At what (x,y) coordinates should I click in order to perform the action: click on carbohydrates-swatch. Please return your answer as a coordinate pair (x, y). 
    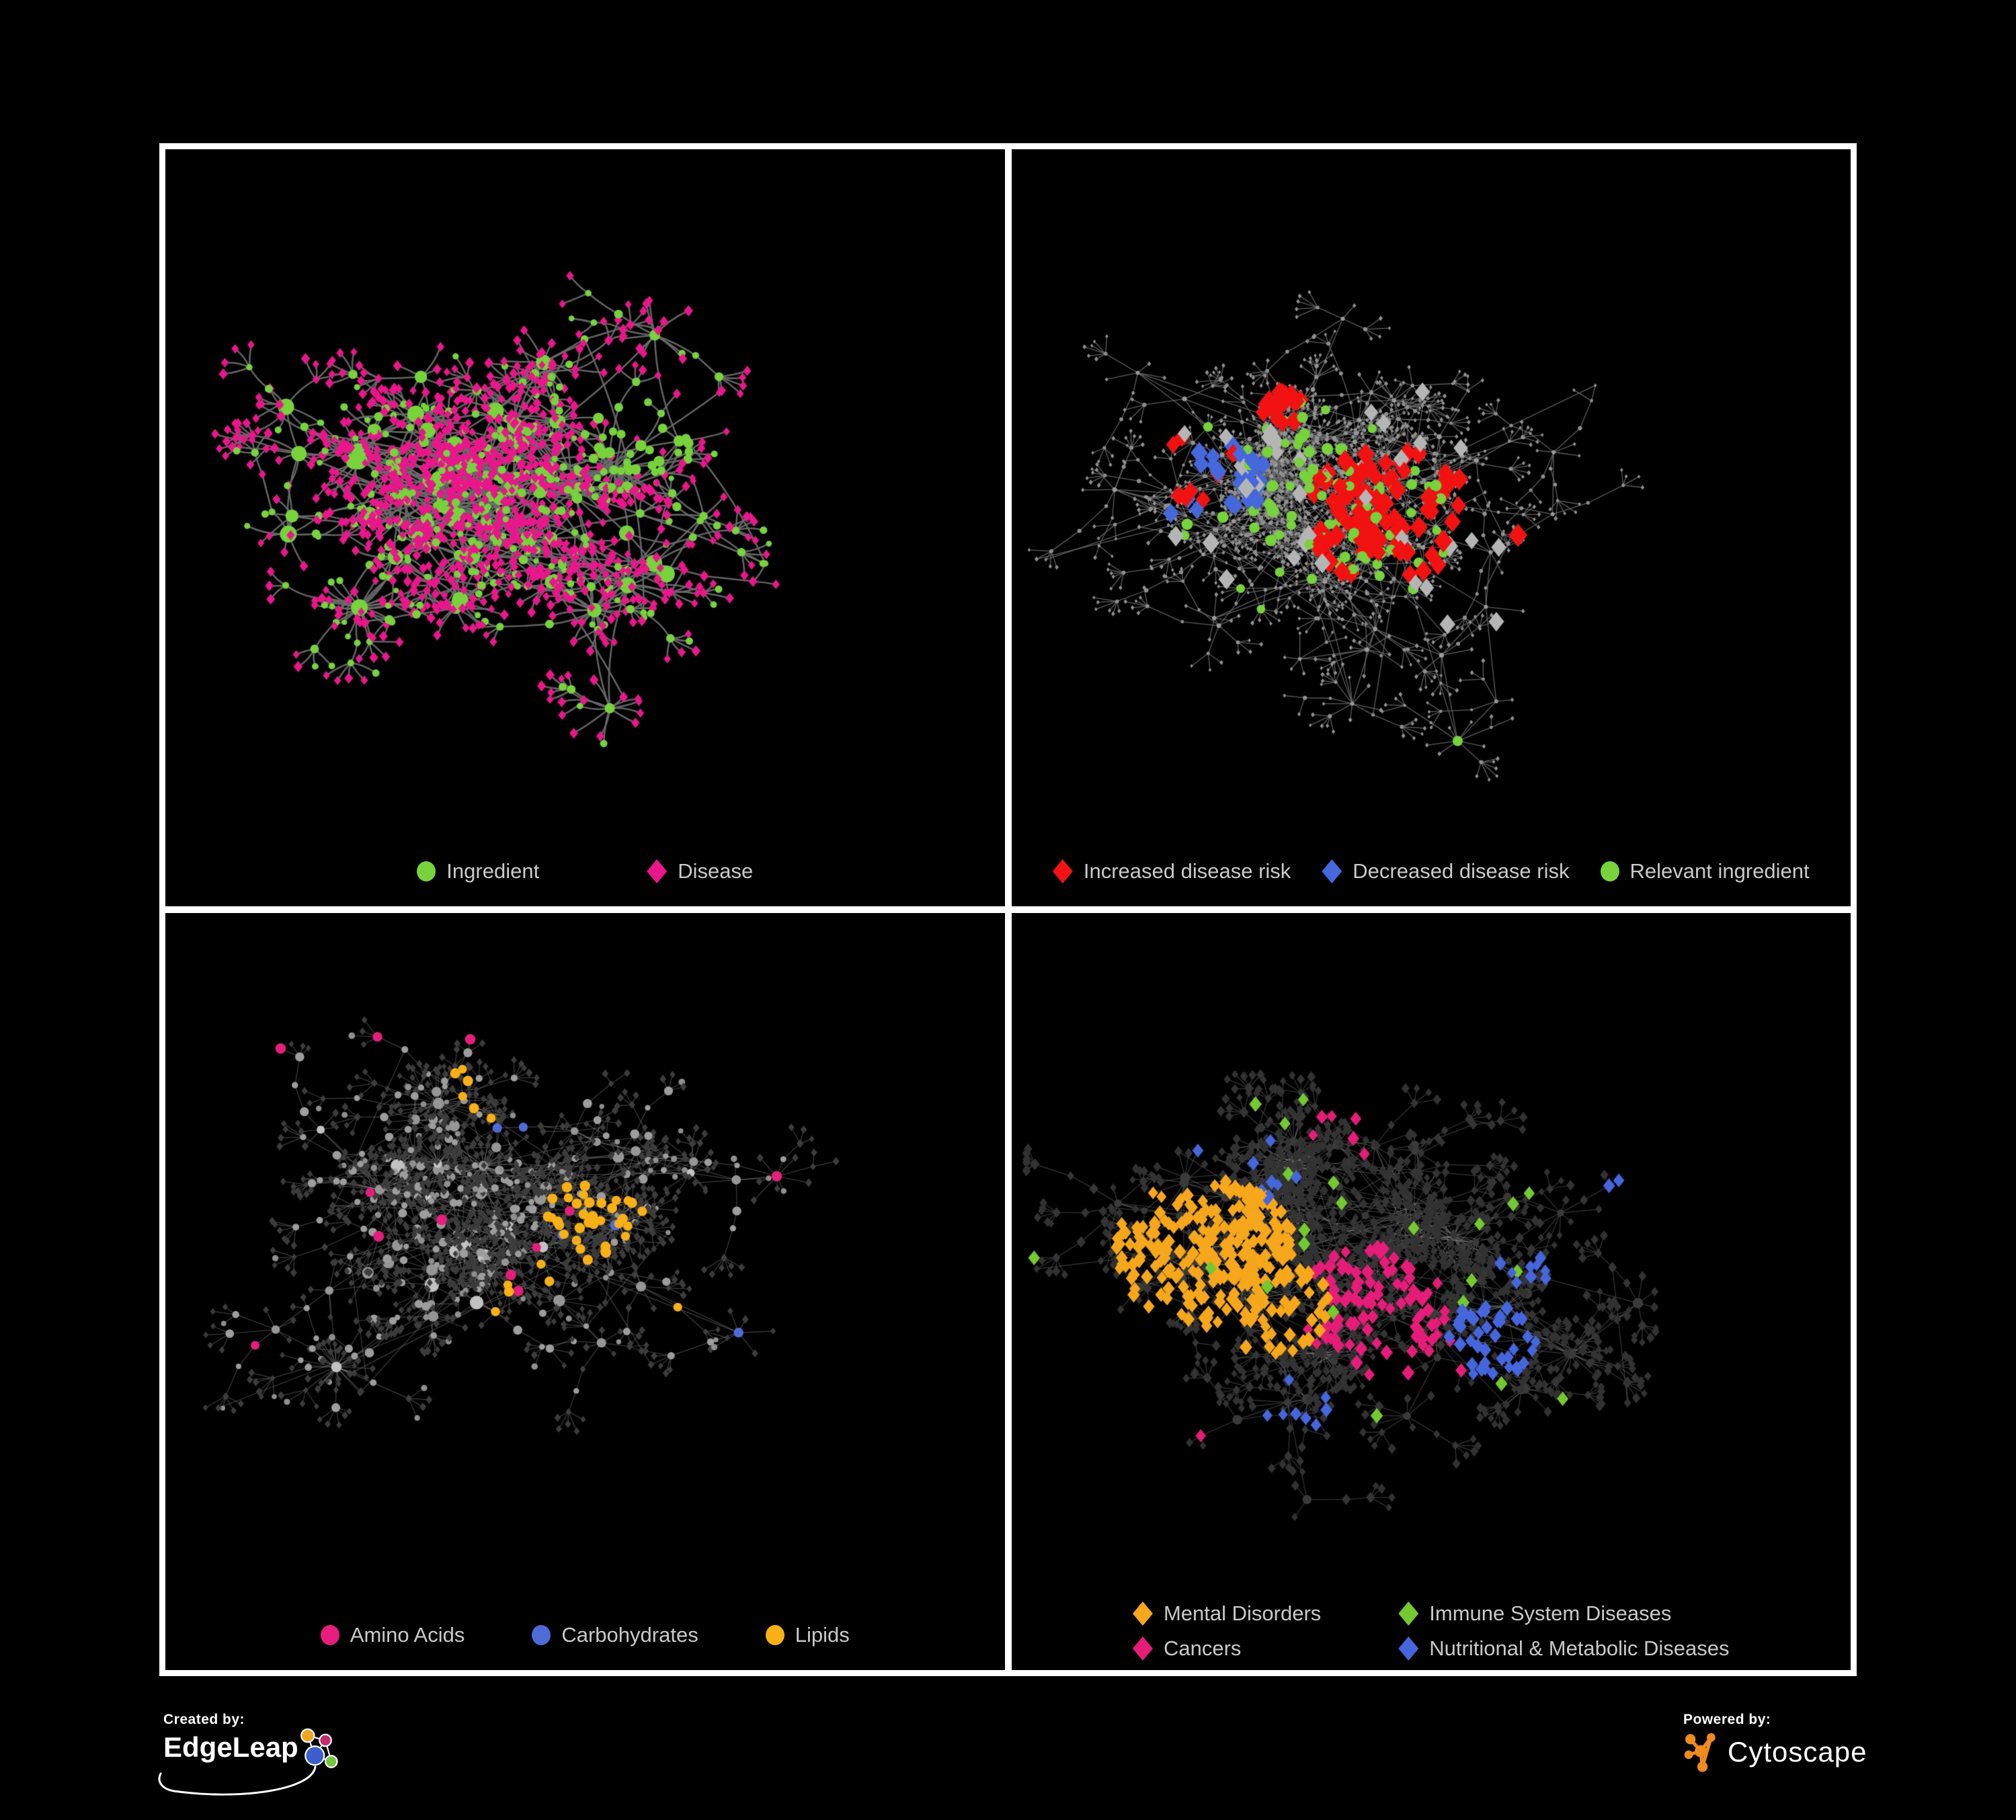
    Looking at the image, I should click on (541, 1635).